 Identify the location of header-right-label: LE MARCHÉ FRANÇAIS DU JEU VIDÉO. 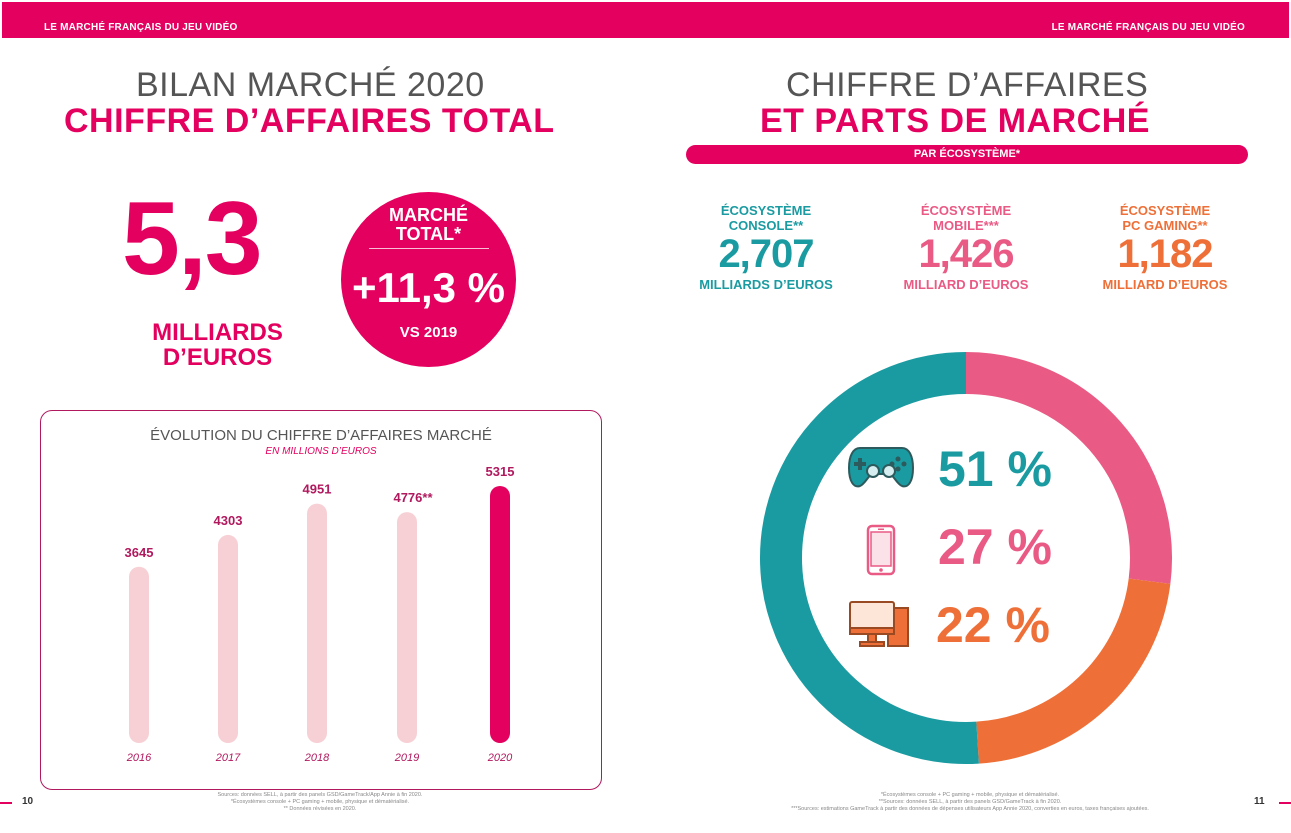
(1148, 27).